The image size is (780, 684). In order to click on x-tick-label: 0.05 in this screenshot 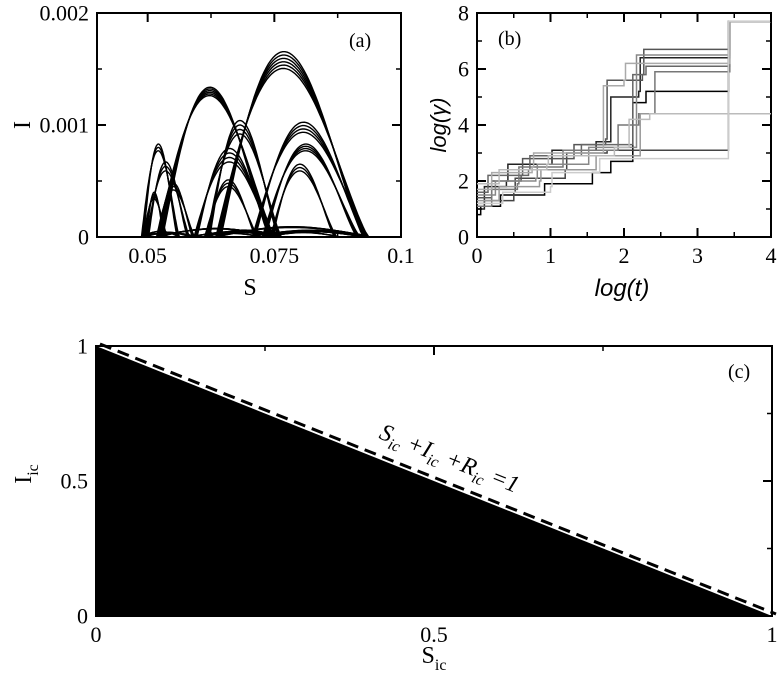, I will do `click(147, 255)`.